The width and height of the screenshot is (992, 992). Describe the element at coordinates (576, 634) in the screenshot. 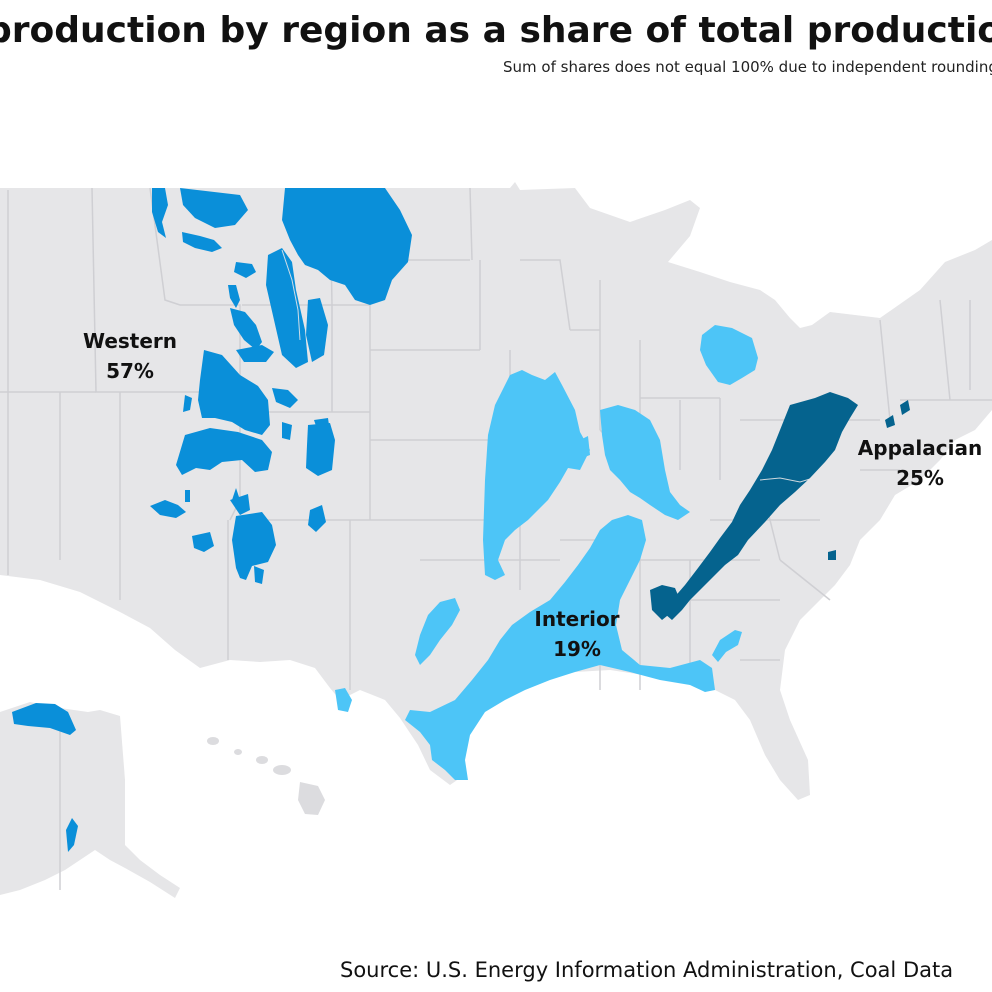

I see `label-interior: Interior 19%` at that location.